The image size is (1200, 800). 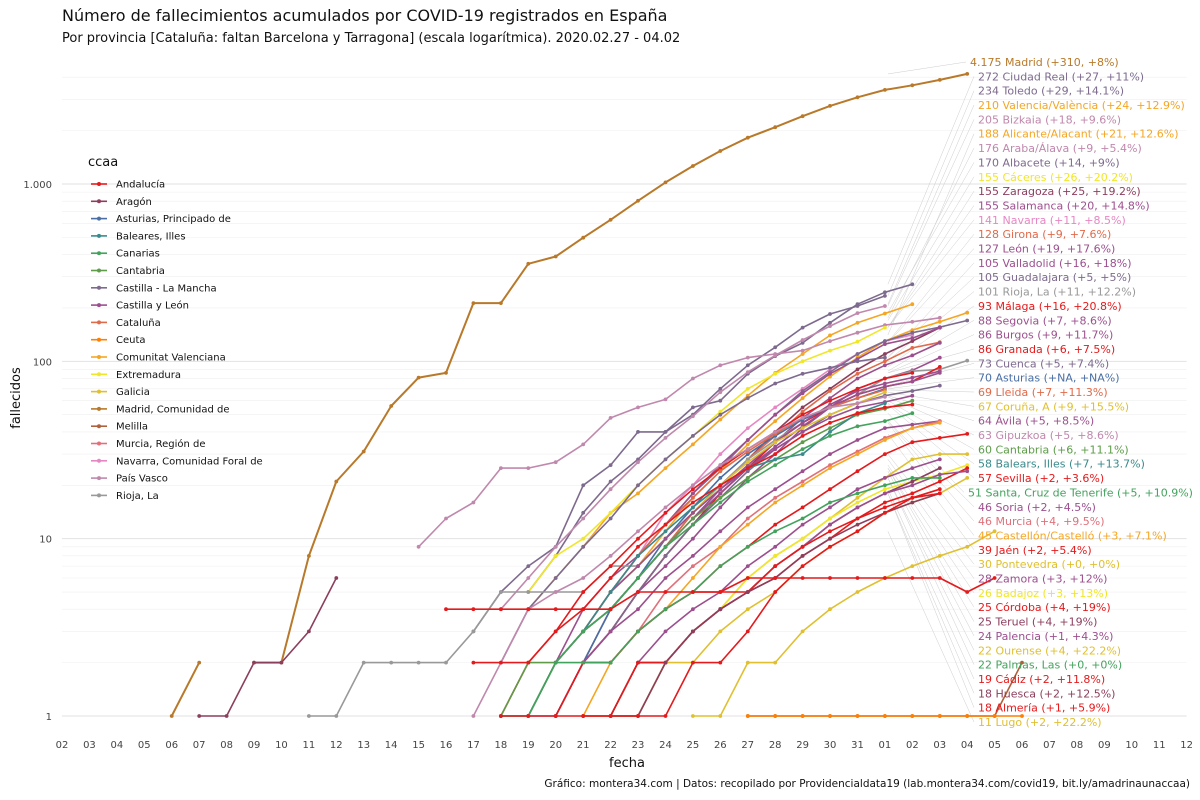 I want to click on end-label: 205 Bizkaia (+18, +9.6%), so click(x=1049, y=119).